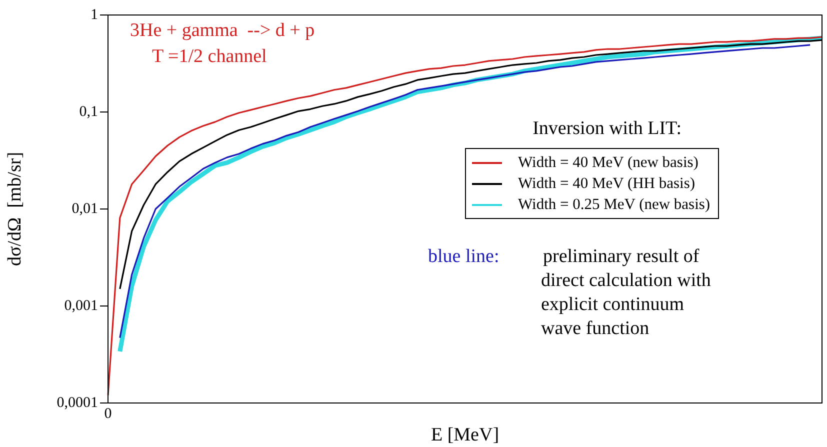 This screenshot has width=827, height=447. What do you see at coordinates (626, 281) in the screenshot?
I see `annotation: direct calculation with` at bounding box center [626, 281].